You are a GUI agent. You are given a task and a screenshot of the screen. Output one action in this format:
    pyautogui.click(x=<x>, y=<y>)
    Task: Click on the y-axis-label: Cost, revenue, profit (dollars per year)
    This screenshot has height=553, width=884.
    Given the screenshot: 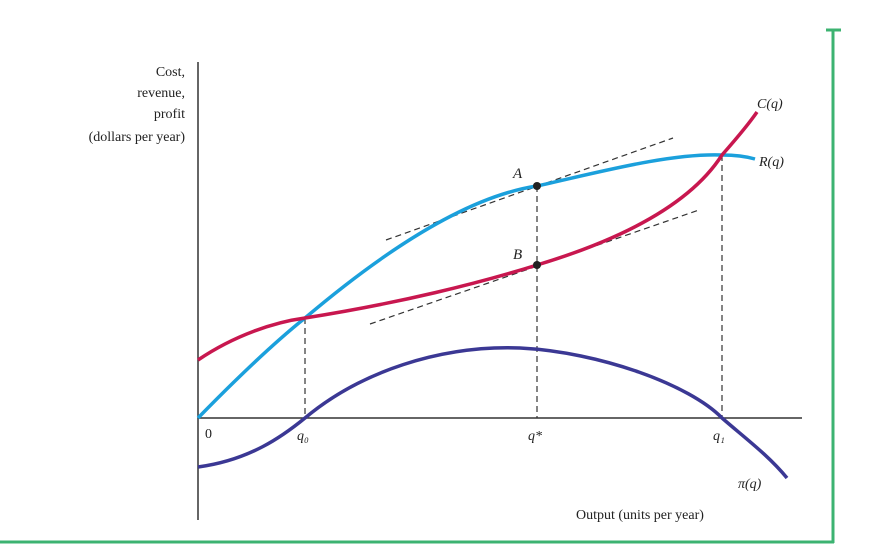 What is the action you would take?
    pyautogui.click(x=137, y=105)
    